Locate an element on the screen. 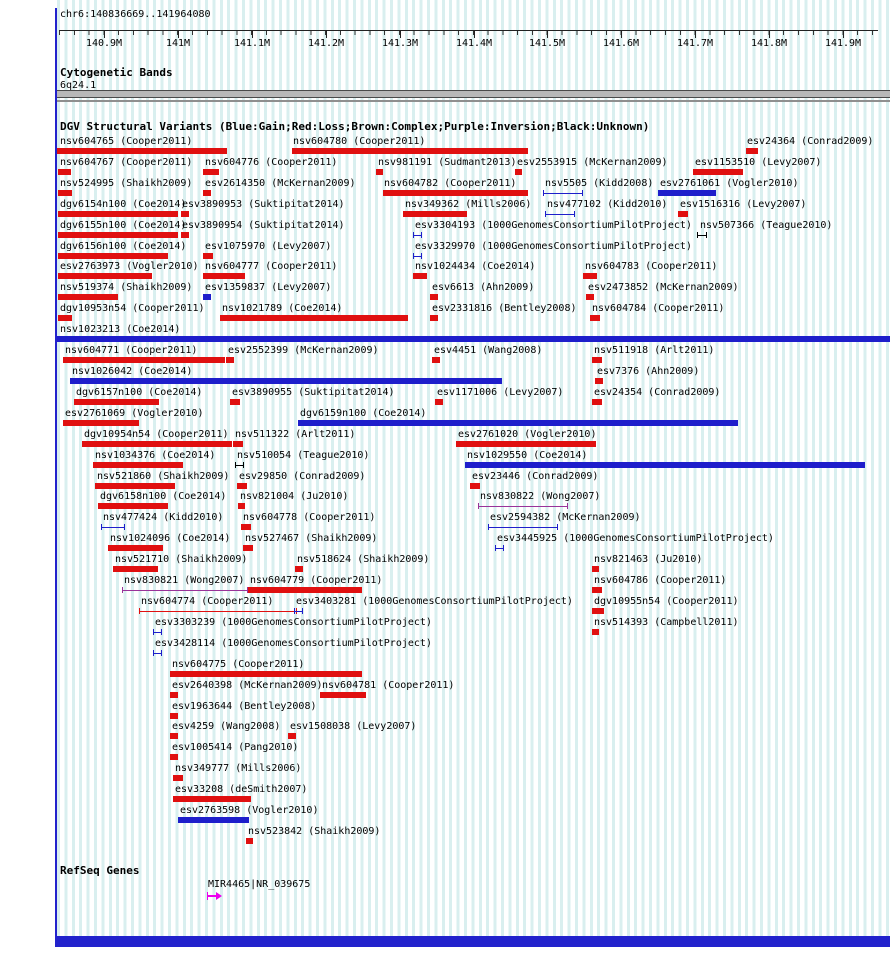  variant-bar-esv6613 is located at coordinates (434, 297).